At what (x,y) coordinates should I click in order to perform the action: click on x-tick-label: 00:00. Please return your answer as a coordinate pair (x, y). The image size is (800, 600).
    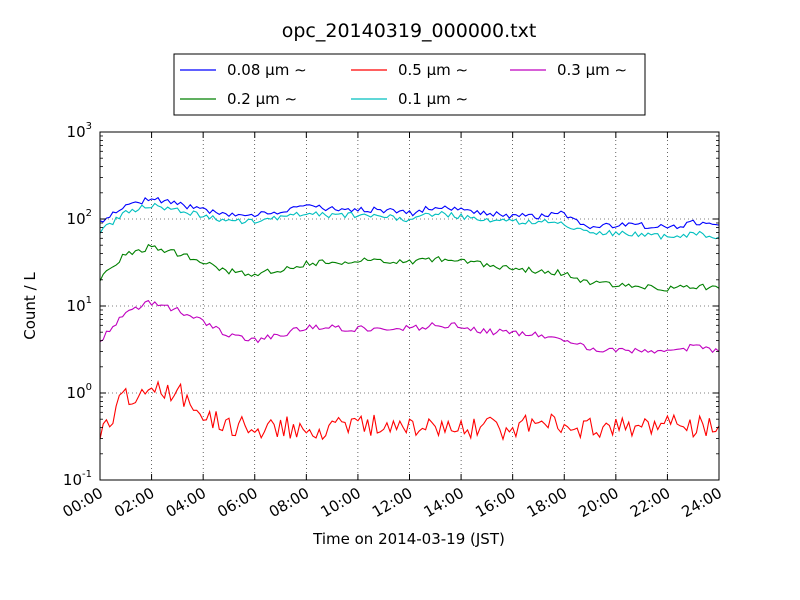
    Looking at the image, I should click on (83, 502).